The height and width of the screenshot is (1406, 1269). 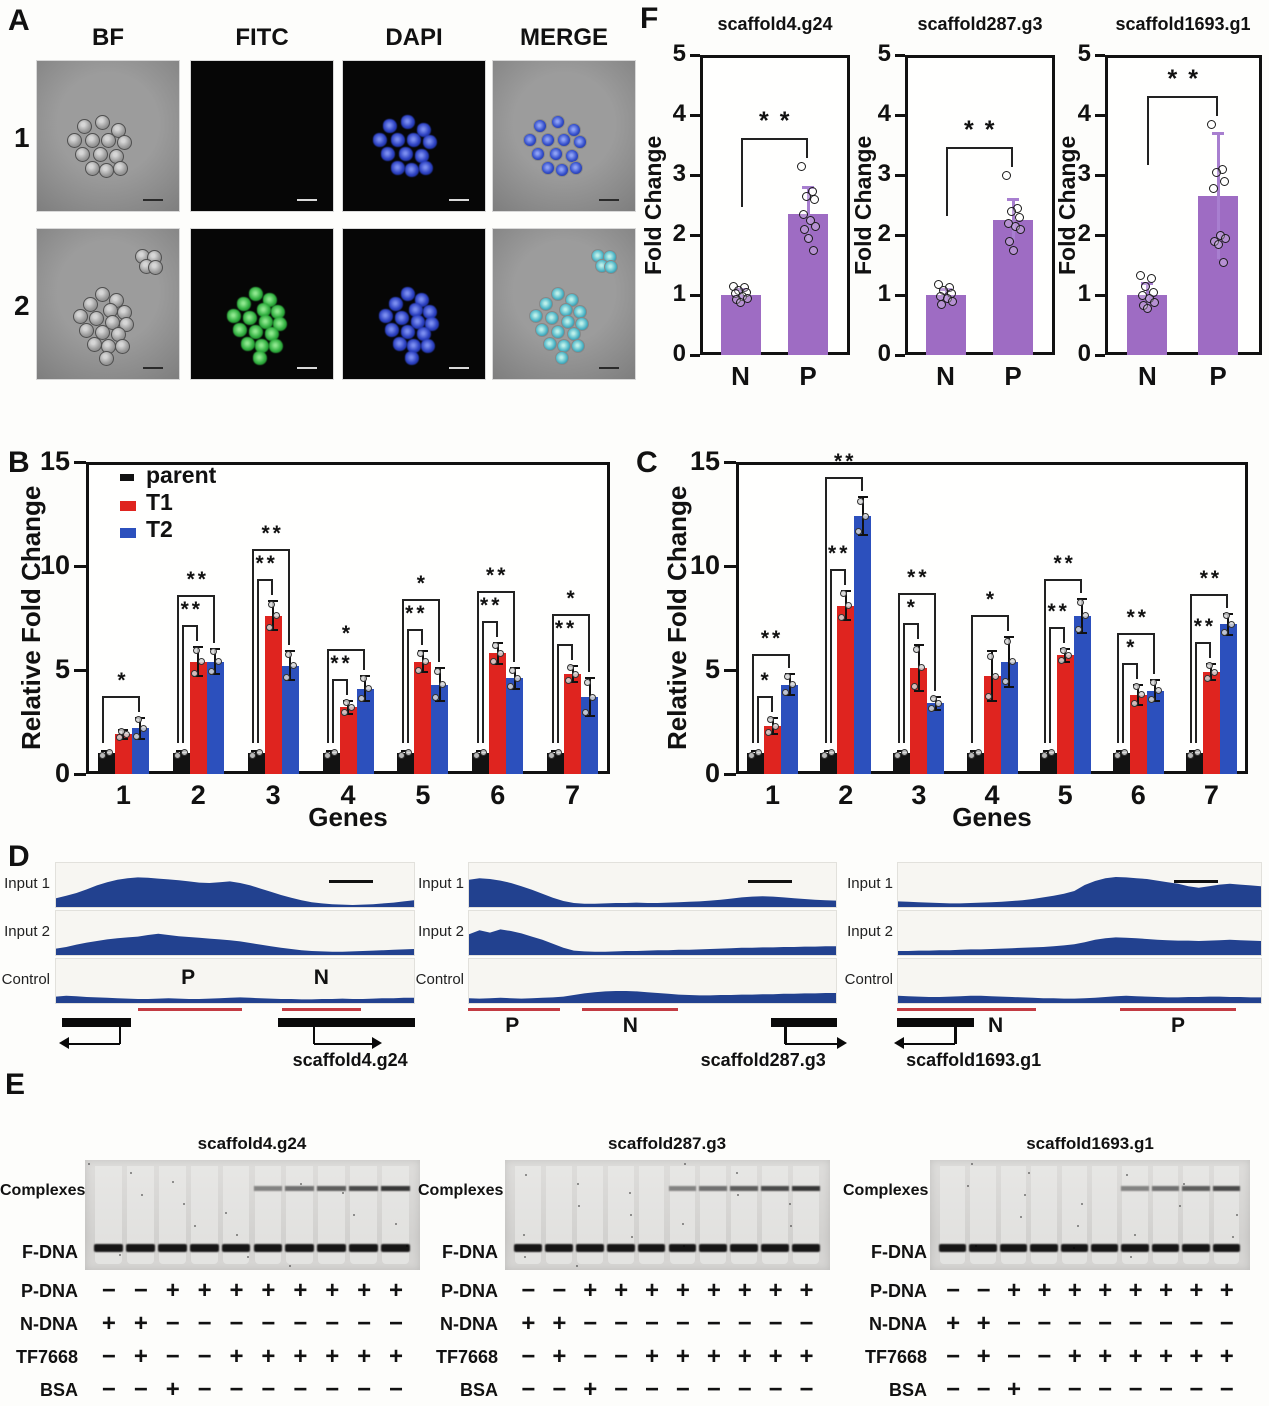 What do you see at coordinates (215, 717) in the screenshot?
I see `bar-T2-B2` at bounding box center [215, 717].